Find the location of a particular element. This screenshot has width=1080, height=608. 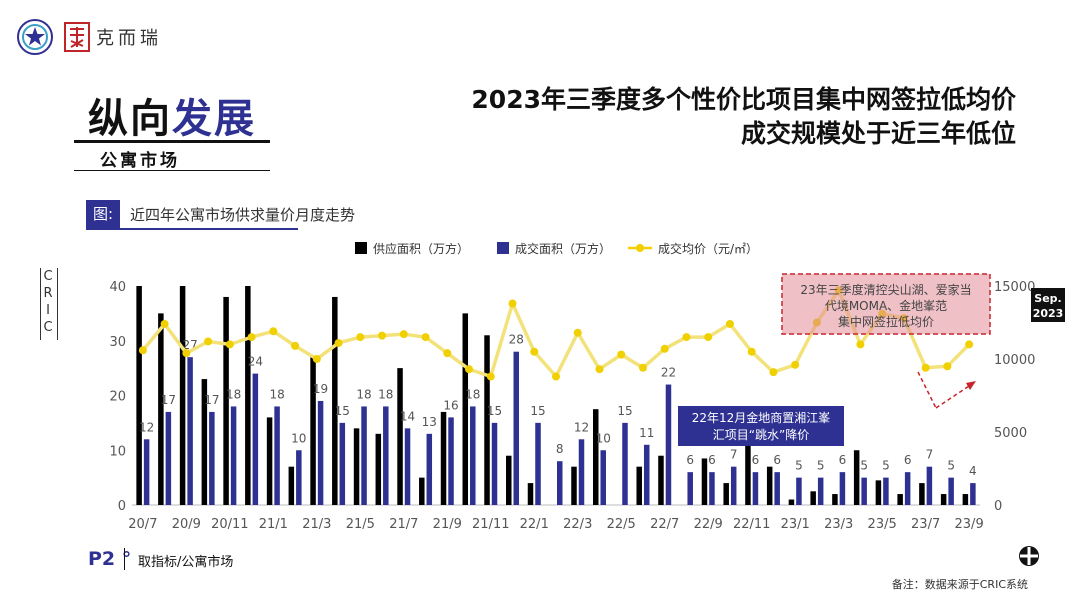

page-number-text: P2 is located at coordinates (102, 559).